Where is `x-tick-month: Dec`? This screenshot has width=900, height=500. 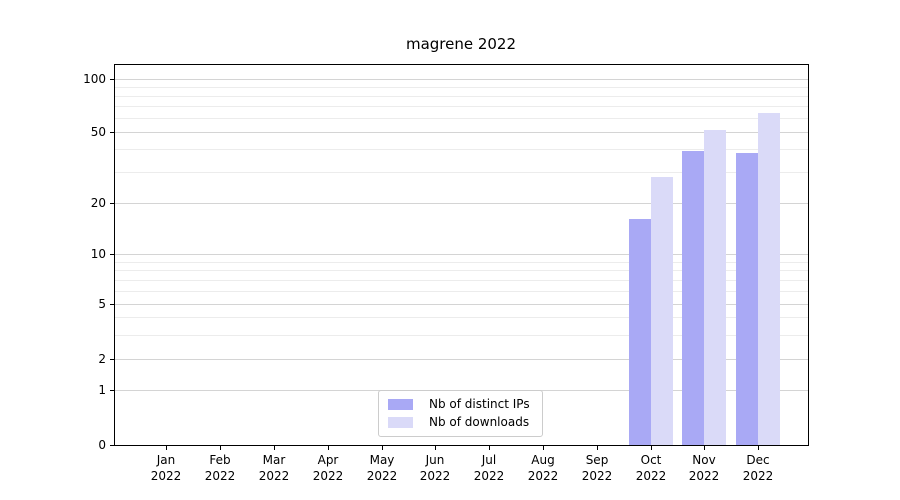 x-tick-month: Dec is located at coordinates (758, 460).